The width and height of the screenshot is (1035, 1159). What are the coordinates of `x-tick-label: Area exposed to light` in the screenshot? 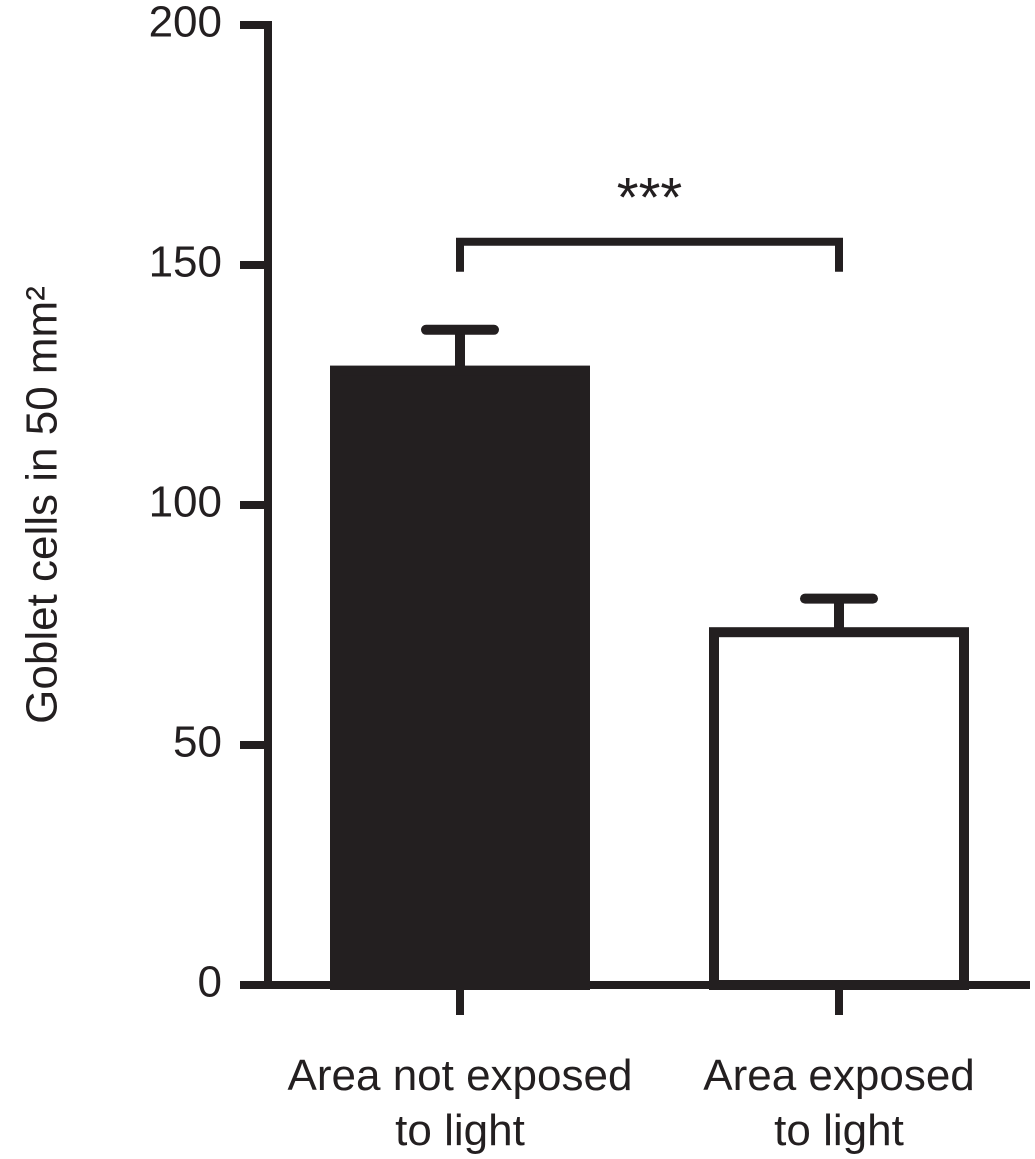 It's located at (839, 1103).